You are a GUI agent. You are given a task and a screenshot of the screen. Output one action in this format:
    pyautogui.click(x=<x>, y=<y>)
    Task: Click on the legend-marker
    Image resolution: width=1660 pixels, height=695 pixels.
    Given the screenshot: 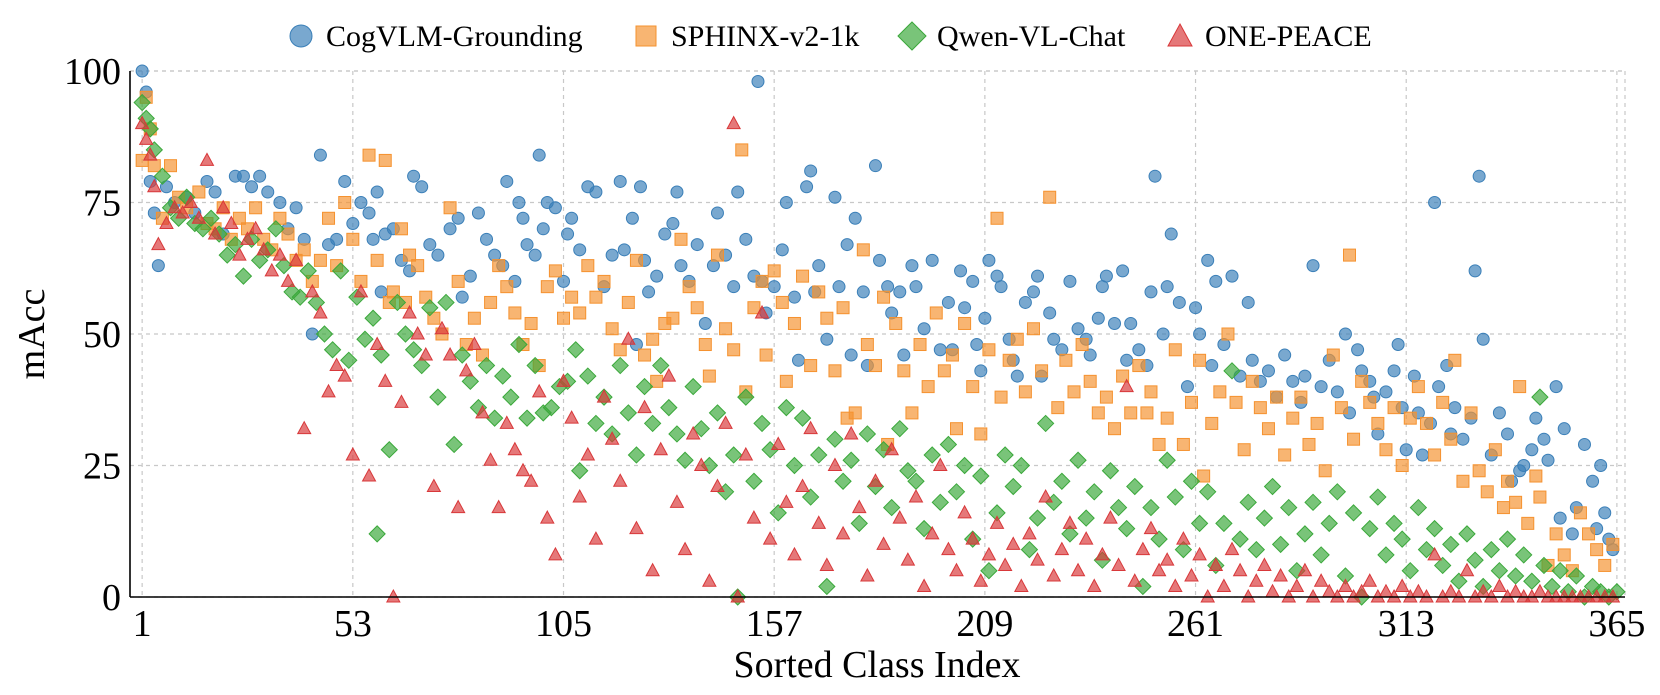 What is the action you would take?
    pyautogui.click(x=301, y=36)
    